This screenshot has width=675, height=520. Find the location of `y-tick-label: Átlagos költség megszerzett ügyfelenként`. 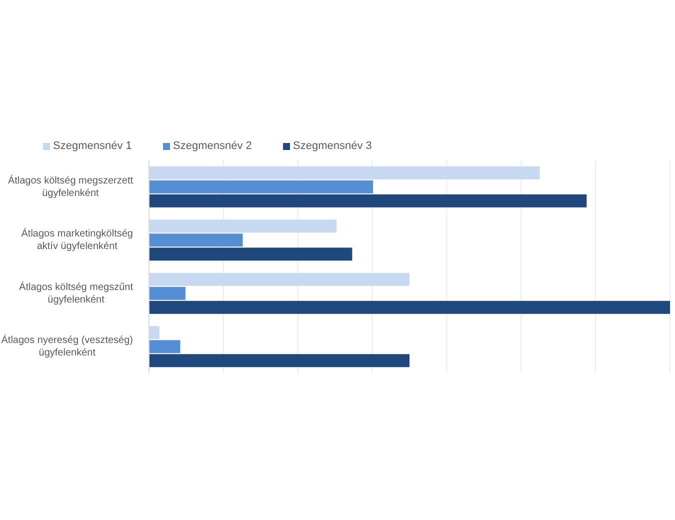

y-tick-label: Átlagos költség megszerzett ügyfelenként is located at coordinates (71, 186).